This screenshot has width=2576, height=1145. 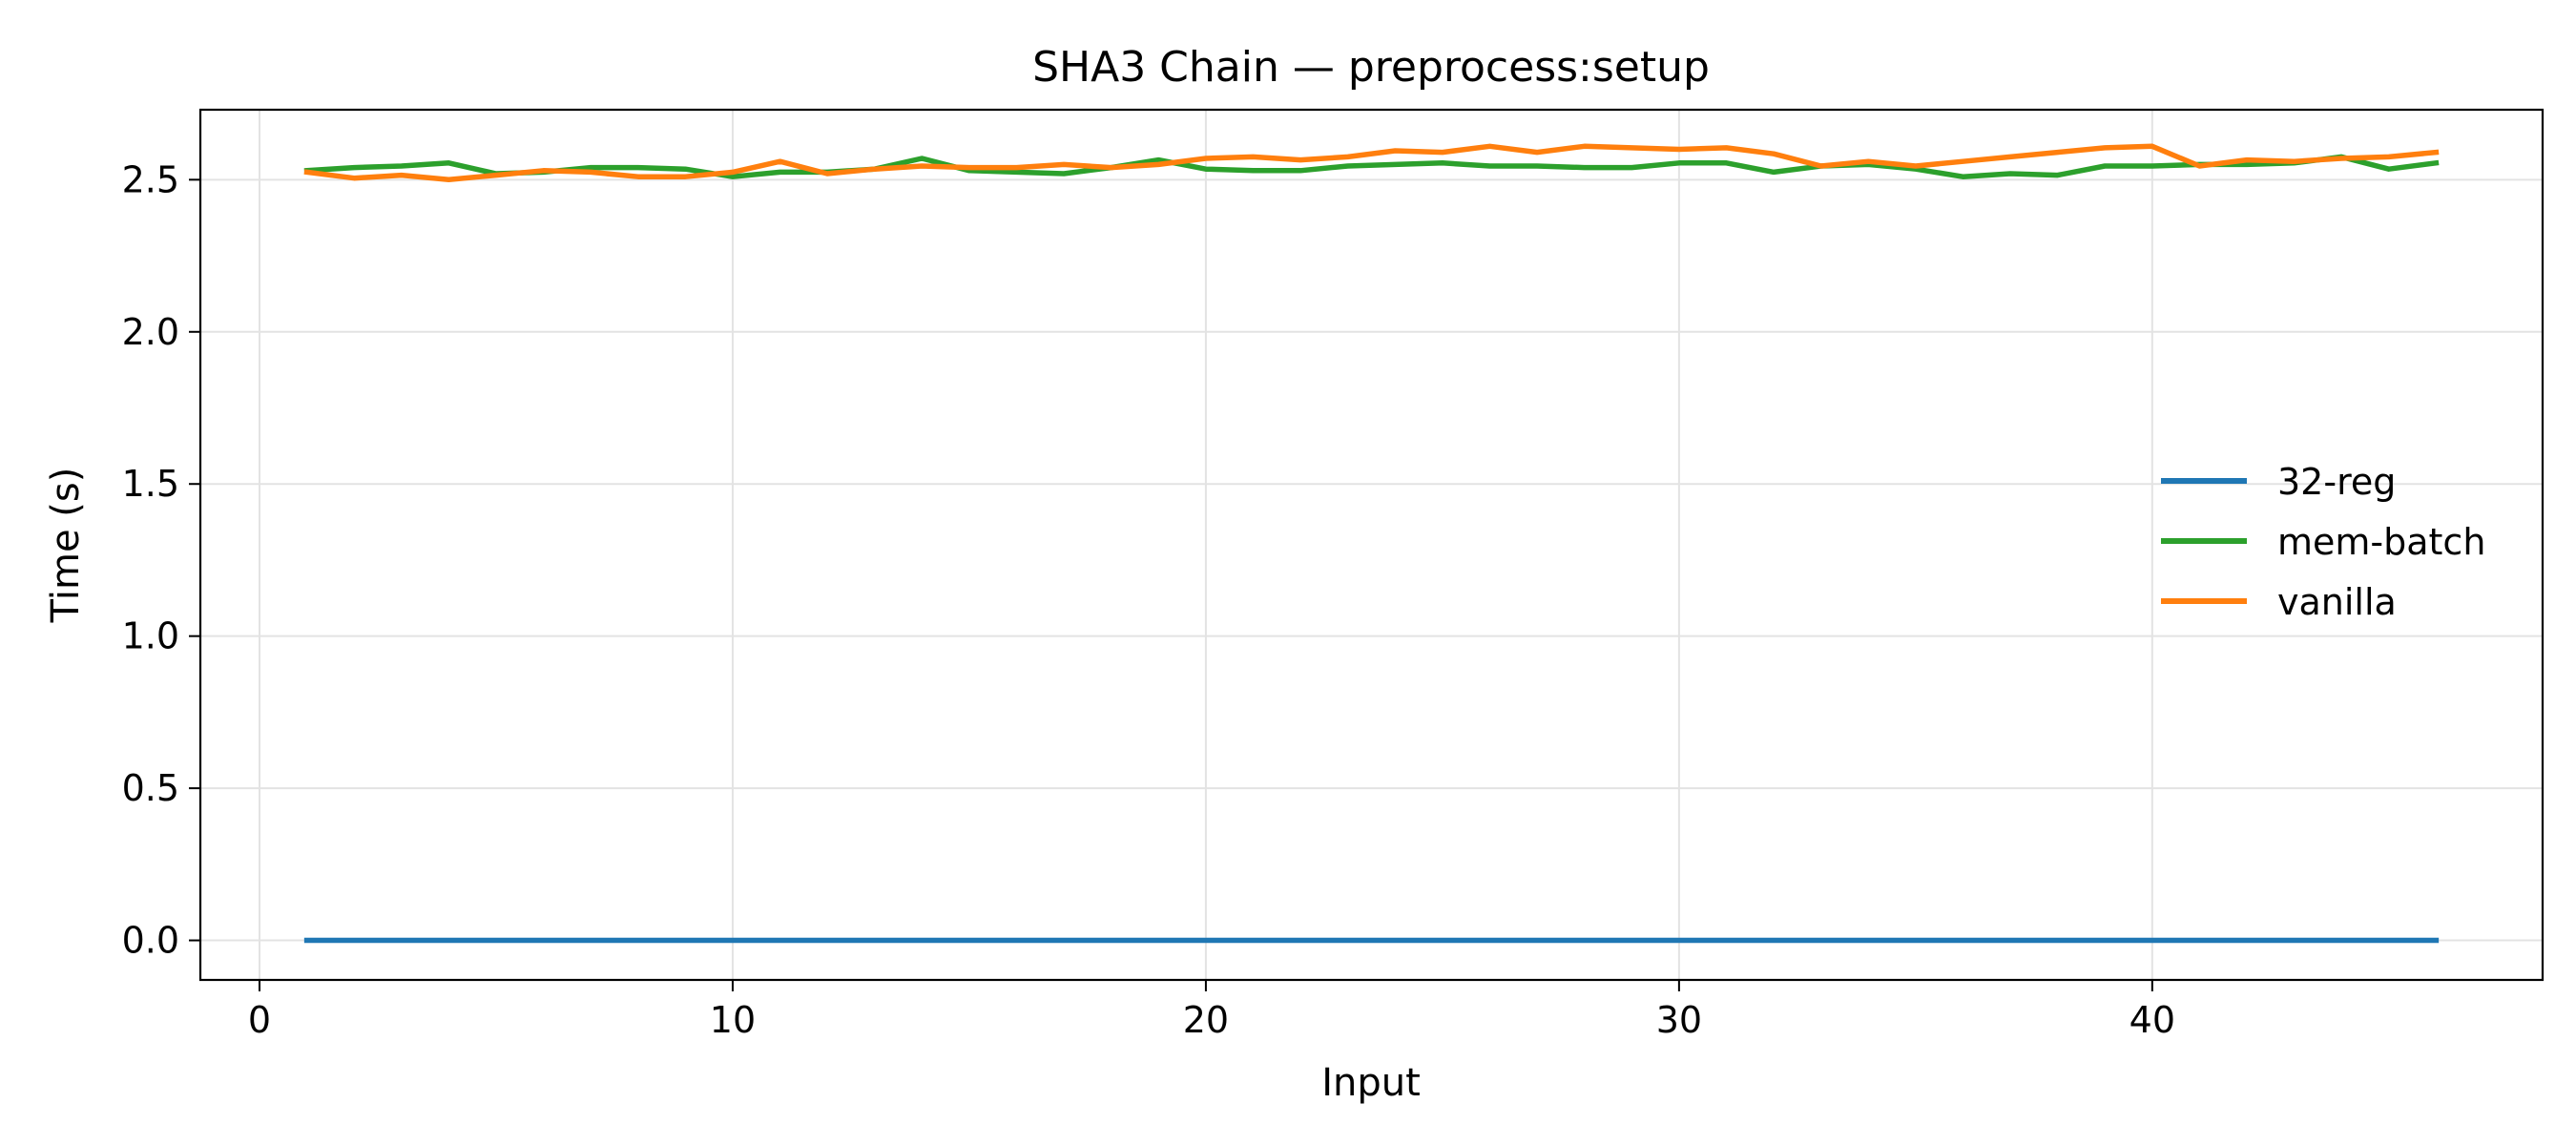 I want to click on x-tick-label: 40, so click(x=2152, y=1020).